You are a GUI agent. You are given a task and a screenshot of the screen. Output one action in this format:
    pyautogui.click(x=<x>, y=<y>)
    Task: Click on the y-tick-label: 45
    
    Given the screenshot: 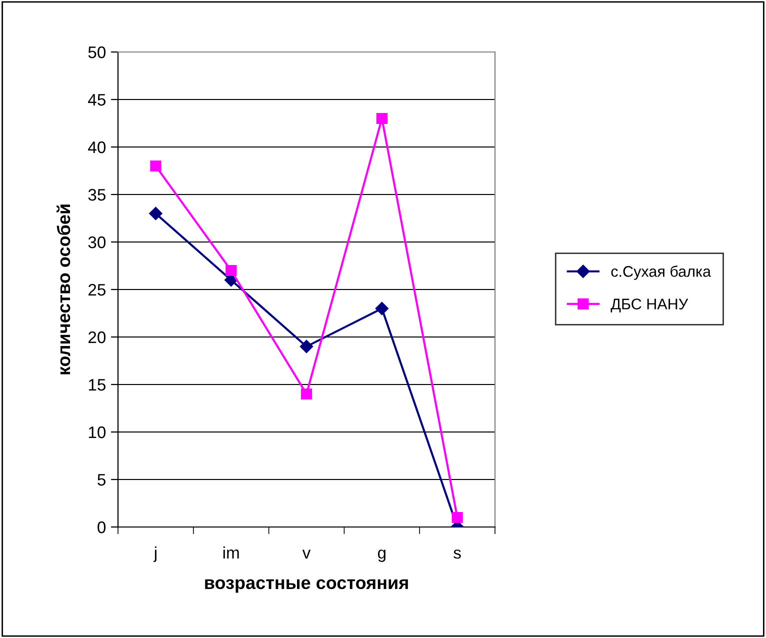 What is the action you would take?
    pyautogui.click(x=97, y=100)
    